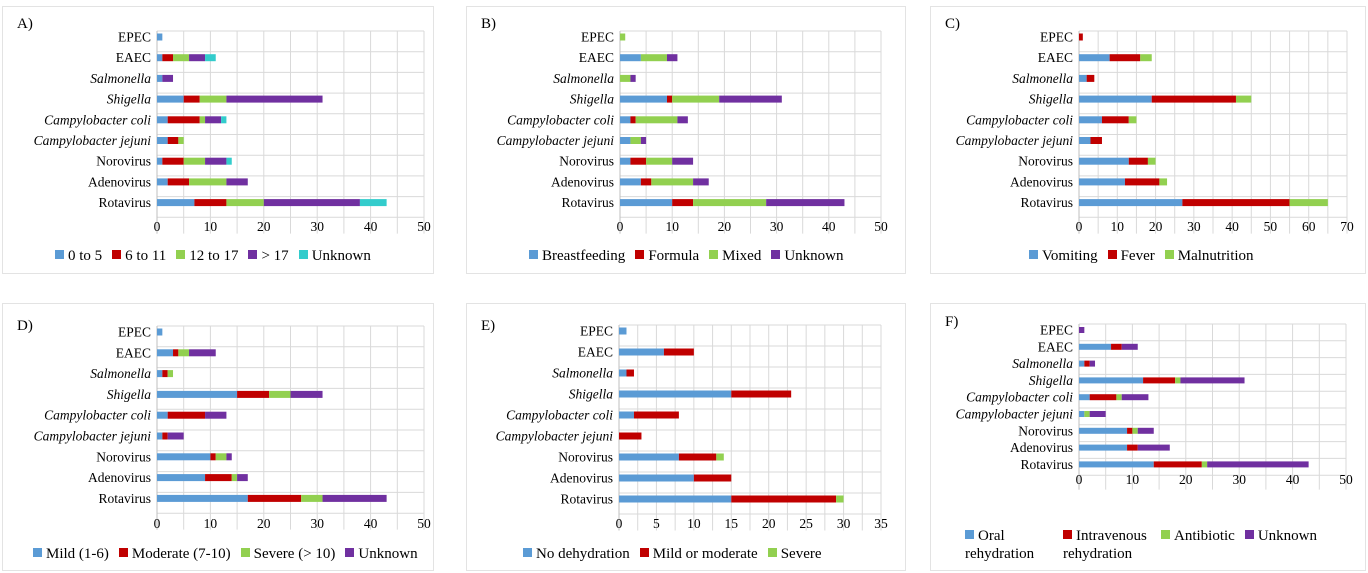 This screenshot has height=573, width=1368. Describe the element at coordinates (1131, 256) in the screenshot. I see `legend-item: Fever` at that location.